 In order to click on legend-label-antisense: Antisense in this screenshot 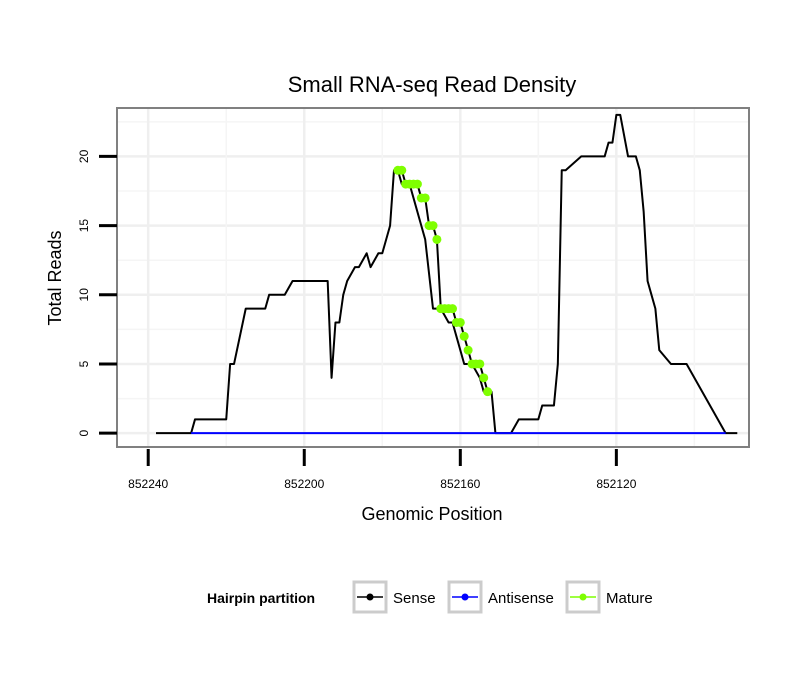, I will do `click(521, 598)`.